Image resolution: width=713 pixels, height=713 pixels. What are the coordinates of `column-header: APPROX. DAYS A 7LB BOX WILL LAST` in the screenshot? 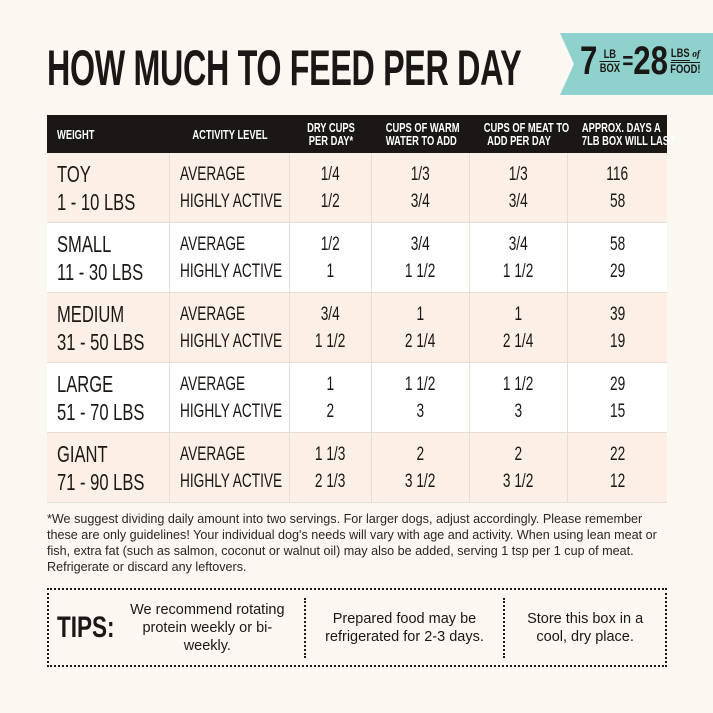 It's located at (628, 134).